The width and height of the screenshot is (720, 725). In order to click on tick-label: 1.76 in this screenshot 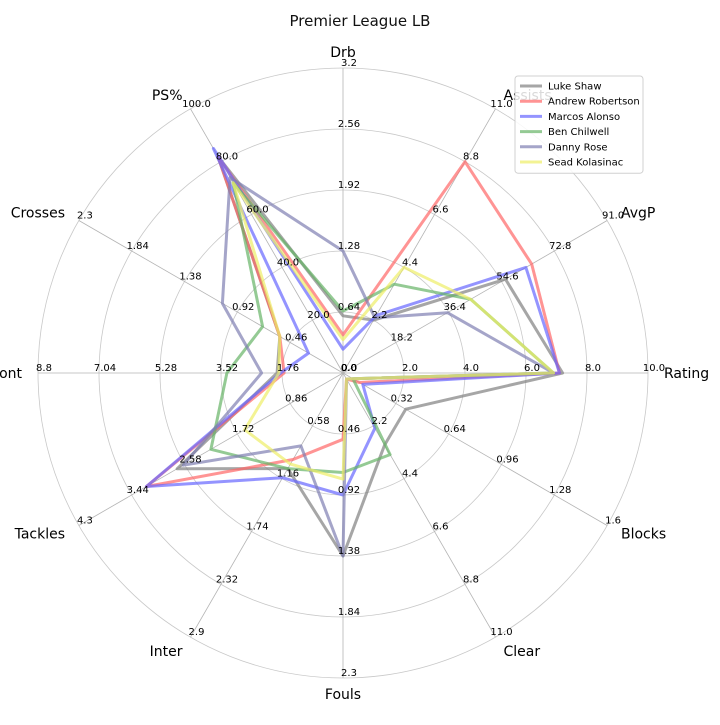, I will do `click(288, 368)`.